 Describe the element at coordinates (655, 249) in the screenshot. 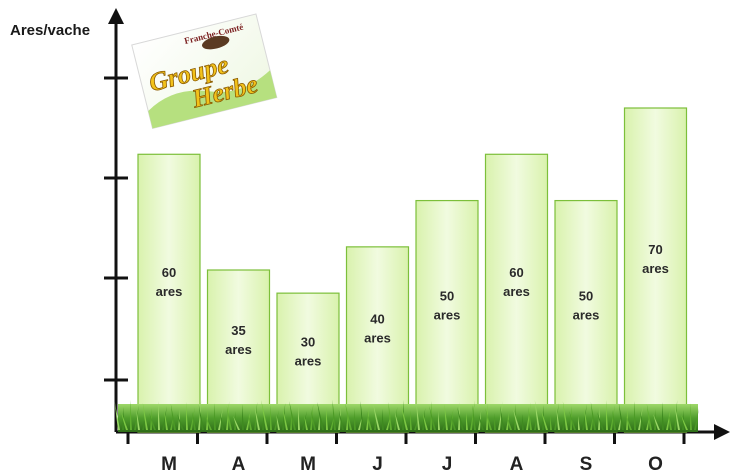

I see `value-label-number: 70` at that location.